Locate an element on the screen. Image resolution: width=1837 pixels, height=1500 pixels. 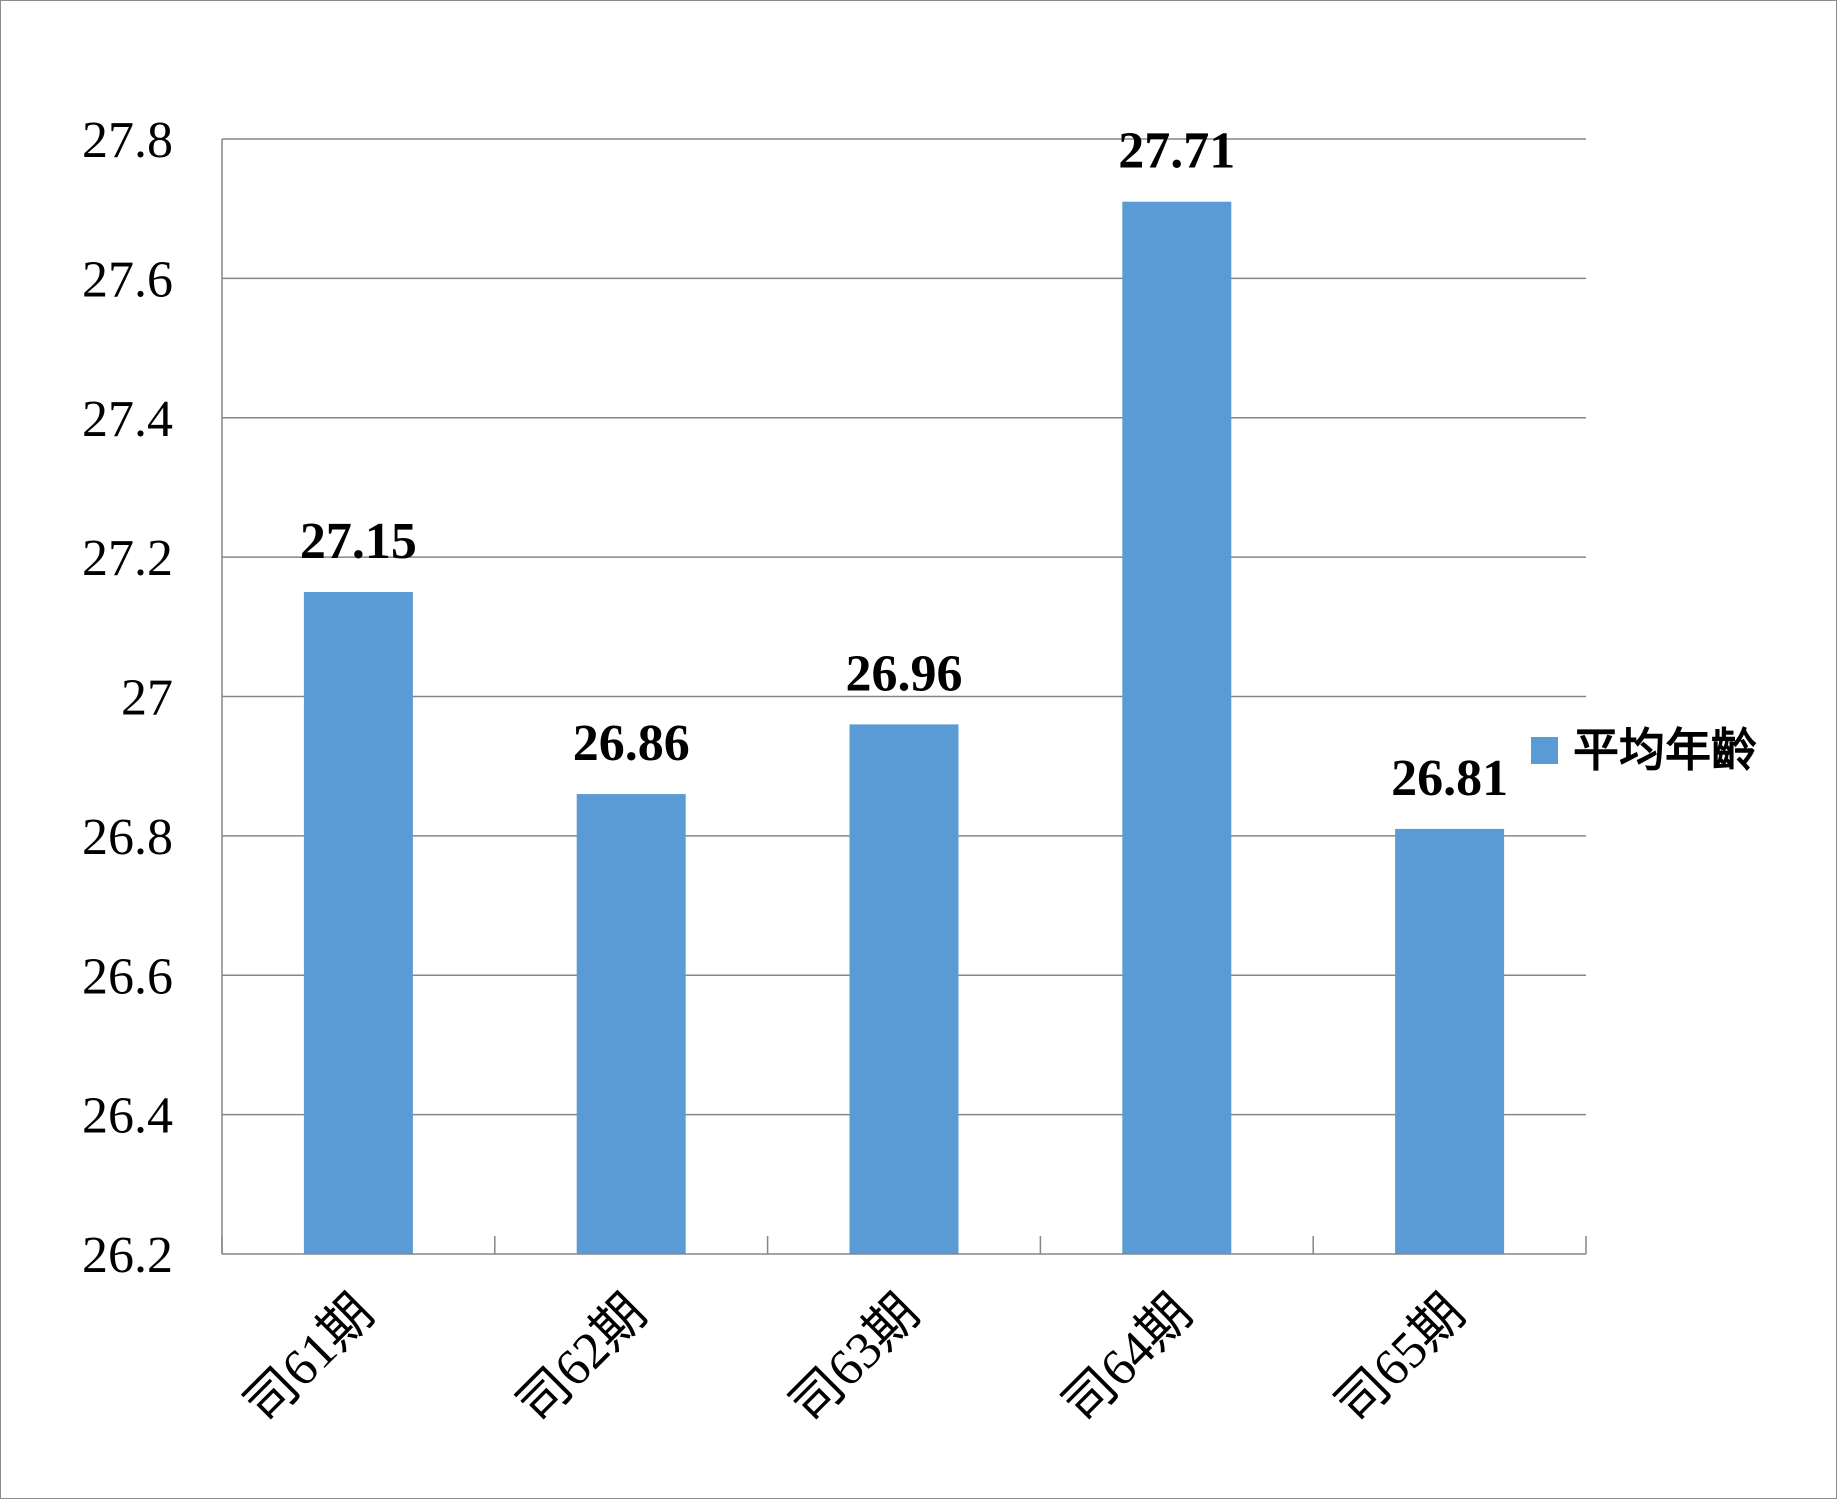
legend: 平均年齡 is located at coordinates (1644, 750).